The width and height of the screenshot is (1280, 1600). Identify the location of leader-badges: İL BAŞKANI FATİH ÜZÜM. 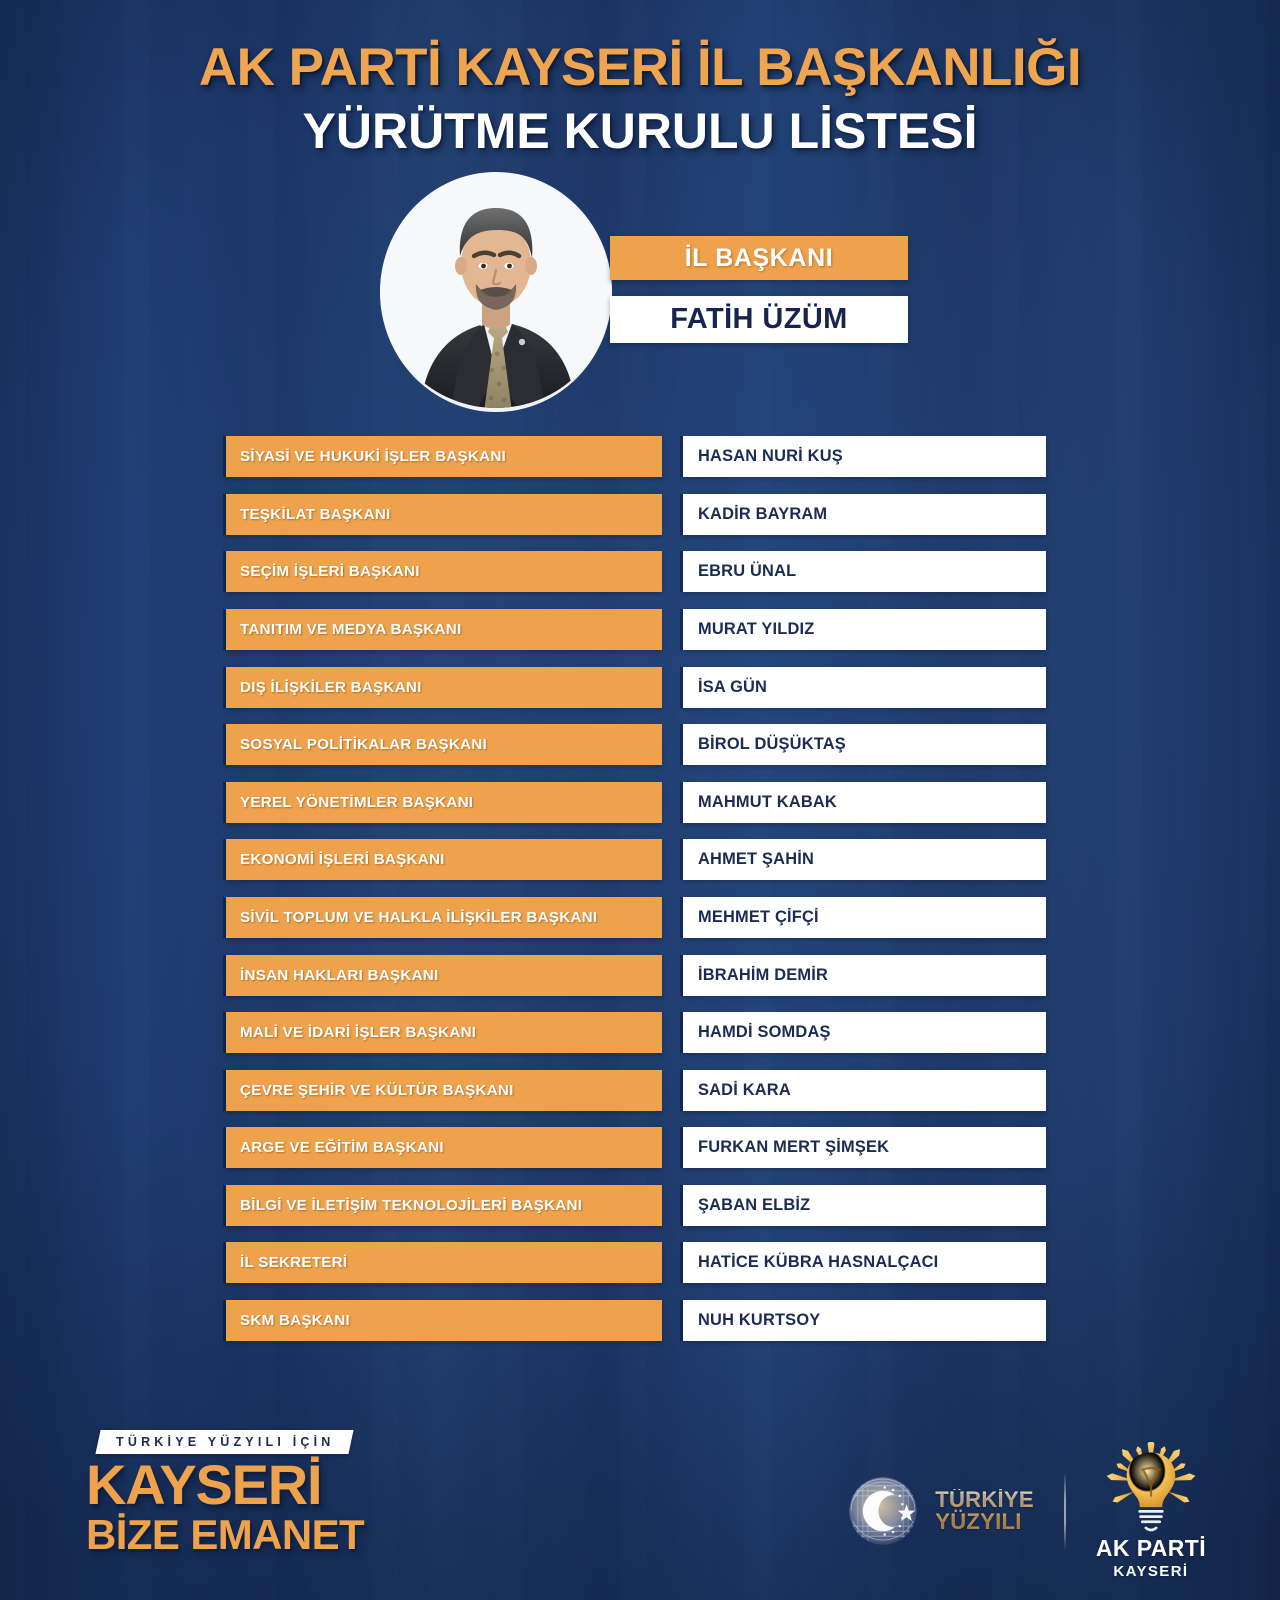
(759, 290).